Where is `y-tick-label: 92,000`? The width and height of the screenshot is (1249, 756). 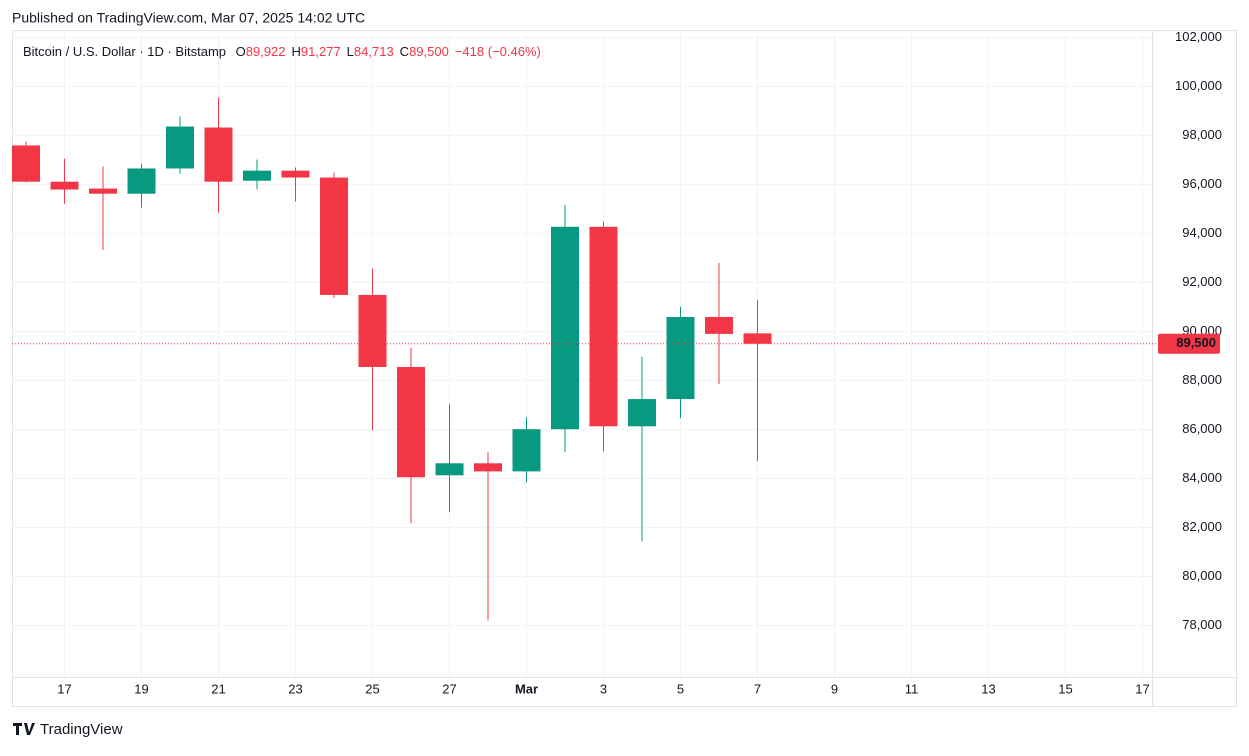 y-tick-label: 92,000 is located at coordinates (1202, 281).